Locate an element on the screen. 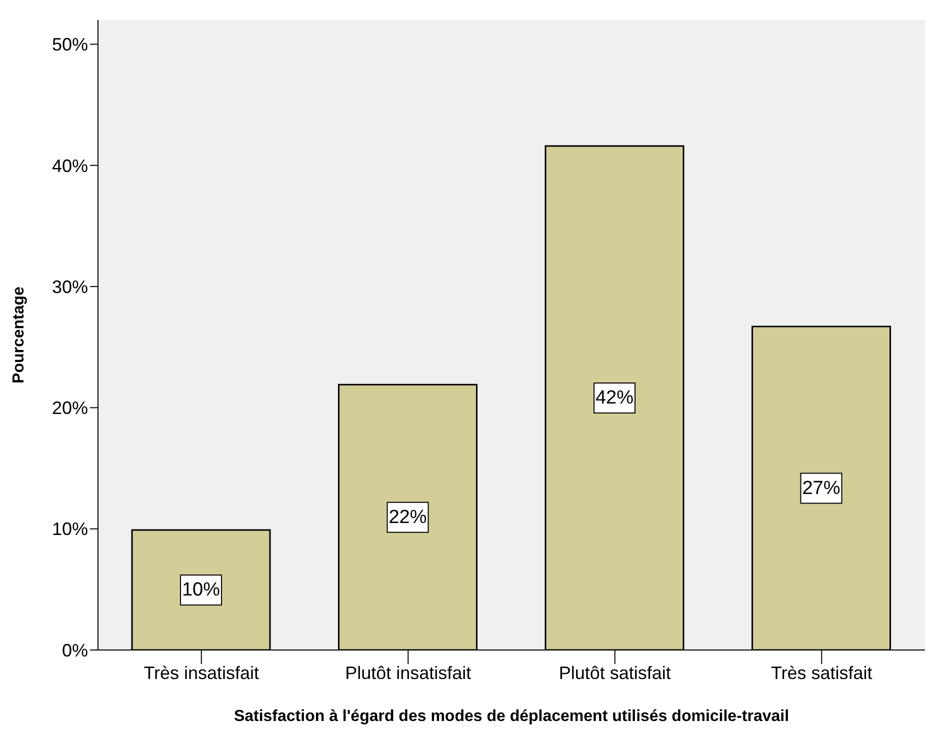 Image resolution: width=939 pixels, height=743 pixels. data-label: 42% is located at coordinates (614, 398).